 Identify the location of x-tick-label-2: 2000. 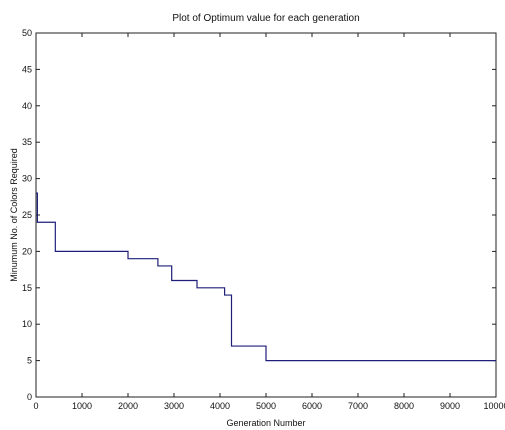
(128, 406).